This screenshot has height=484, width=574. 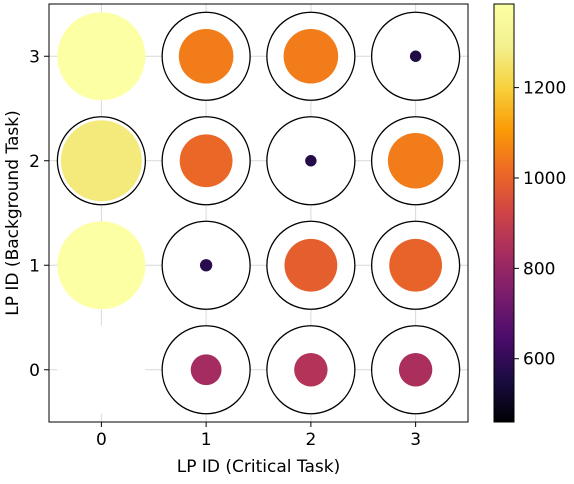 I want to click on y-tick-label: 3, so click(x=34, y=57).